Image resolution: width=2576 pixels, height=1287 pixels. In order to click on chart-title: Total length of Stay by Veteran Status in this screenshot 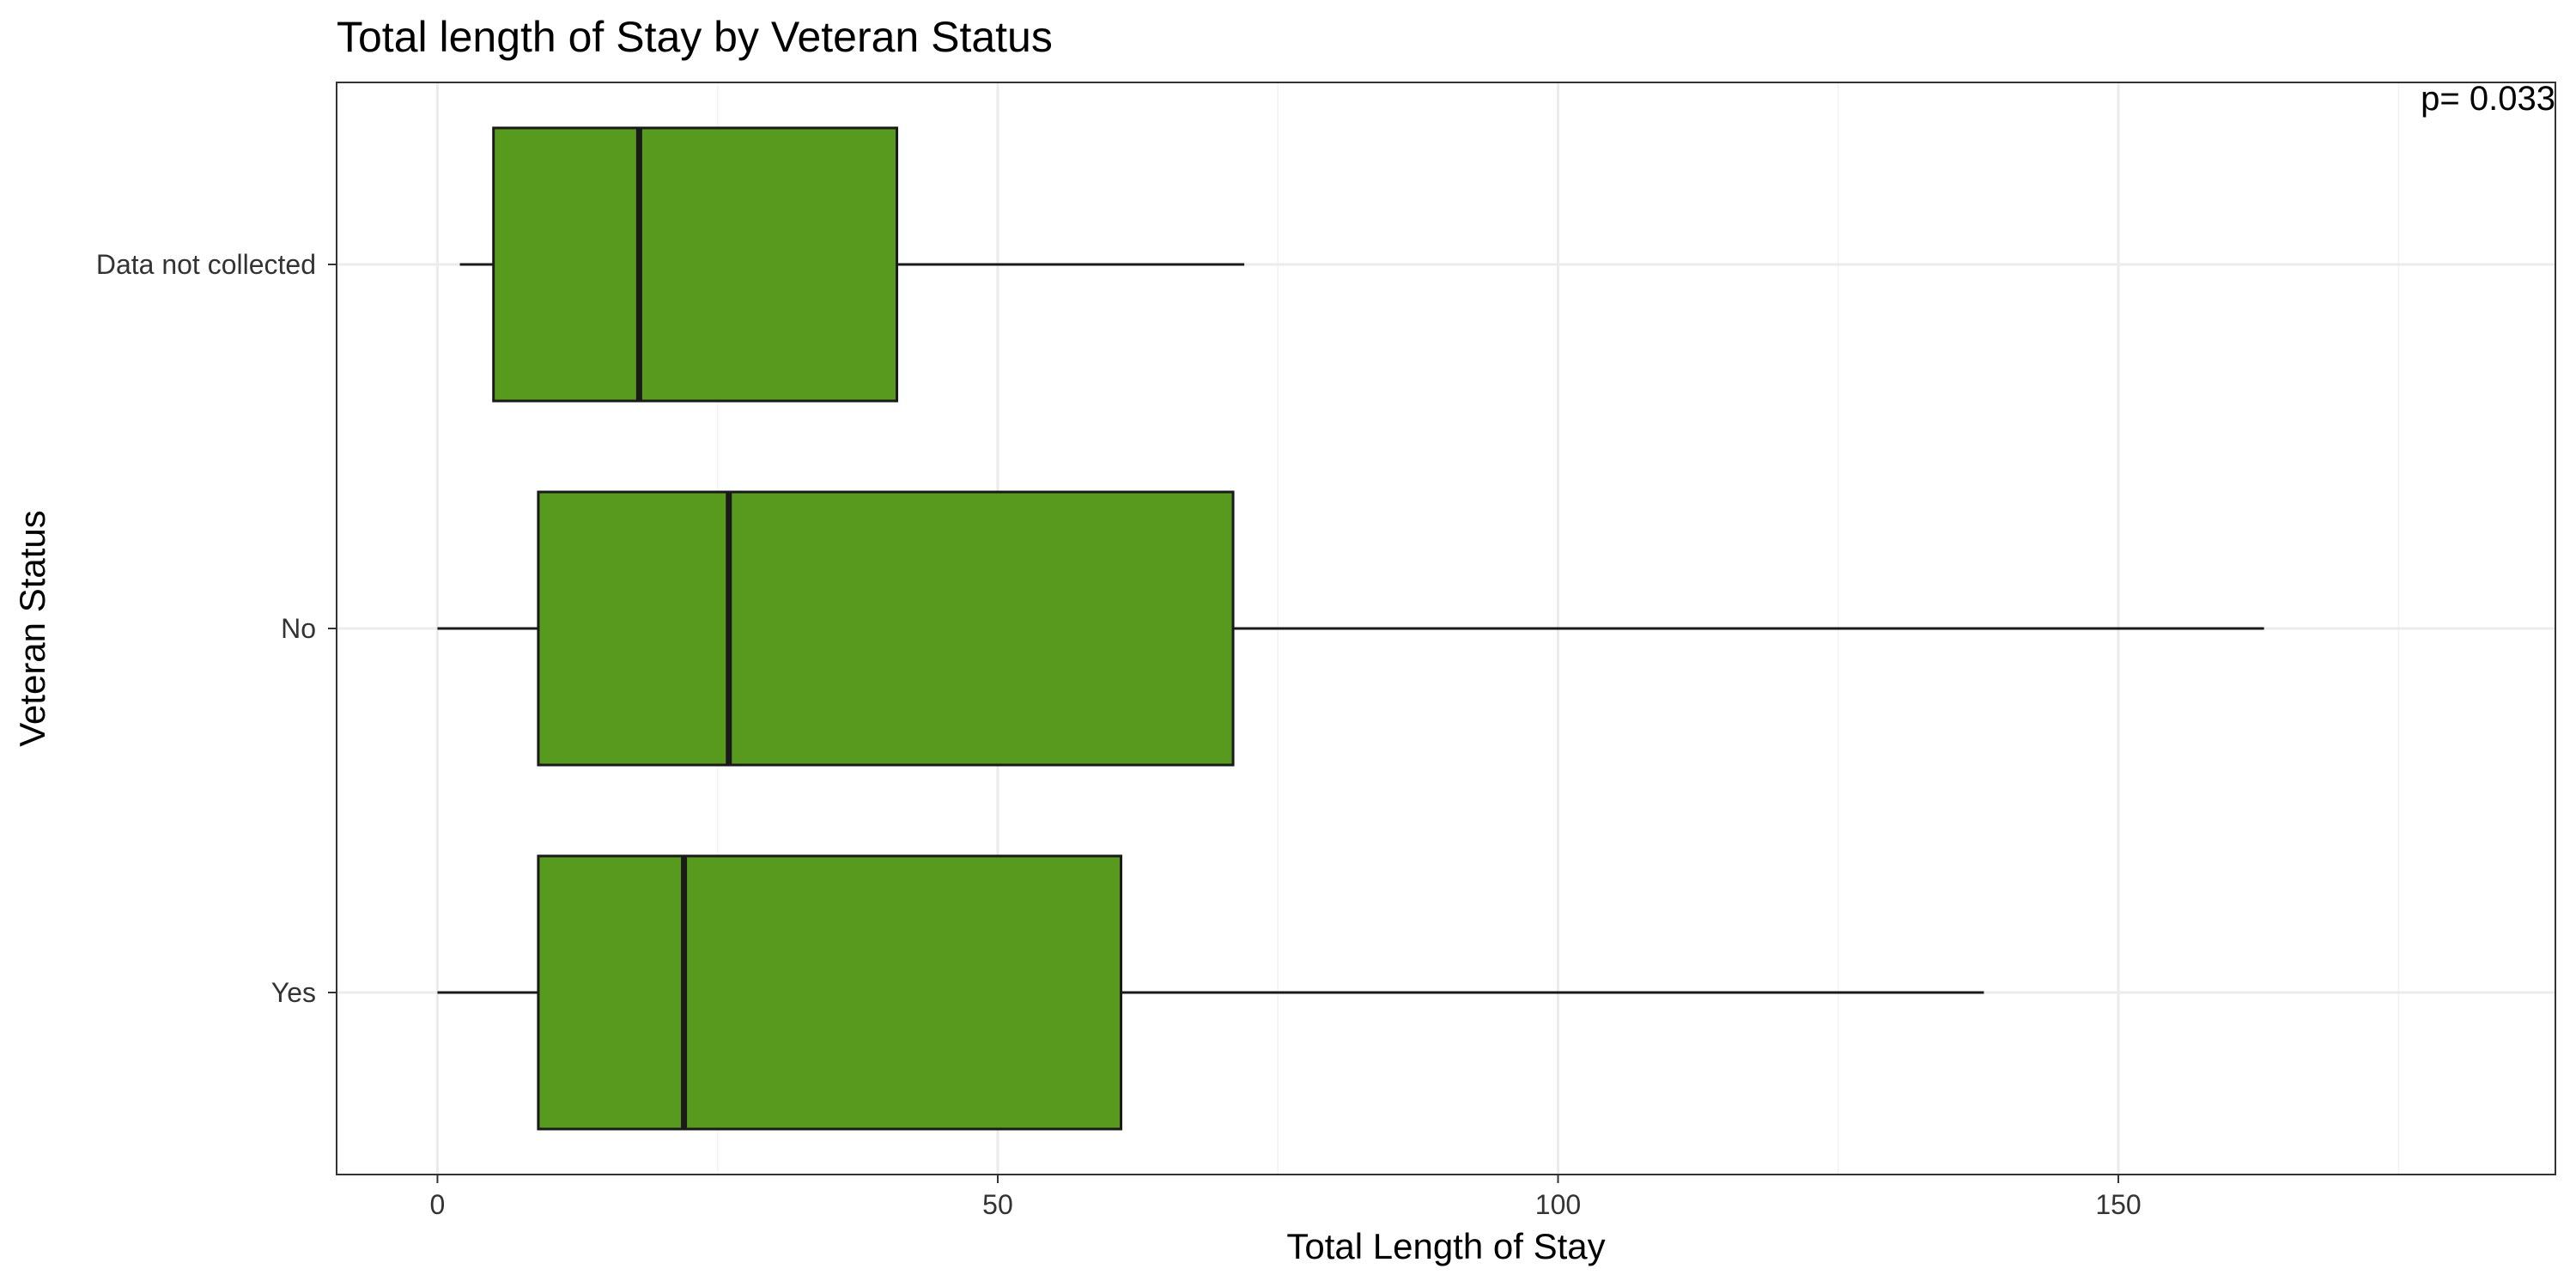, I will do `click(695, 37)`.